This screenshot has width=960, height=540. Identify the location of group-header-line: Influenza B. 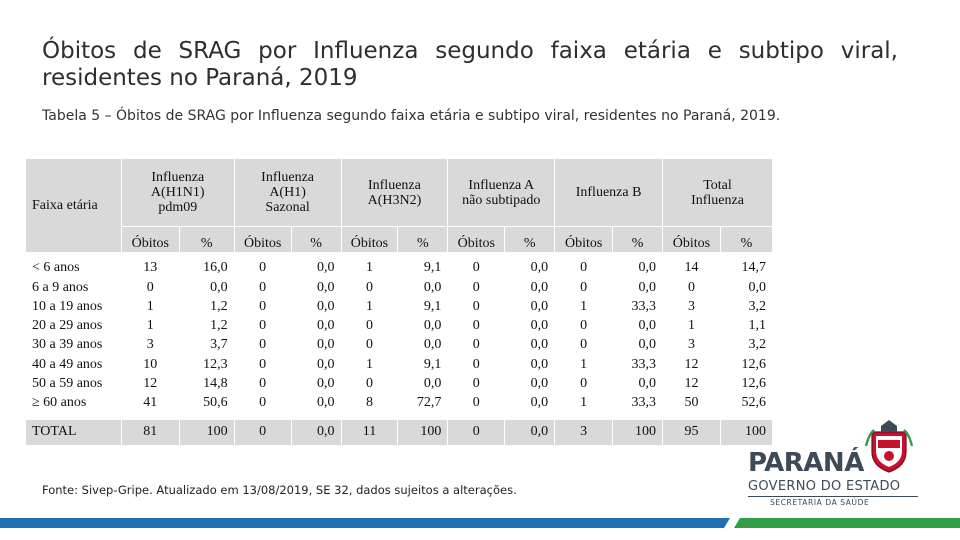
(608, 192).